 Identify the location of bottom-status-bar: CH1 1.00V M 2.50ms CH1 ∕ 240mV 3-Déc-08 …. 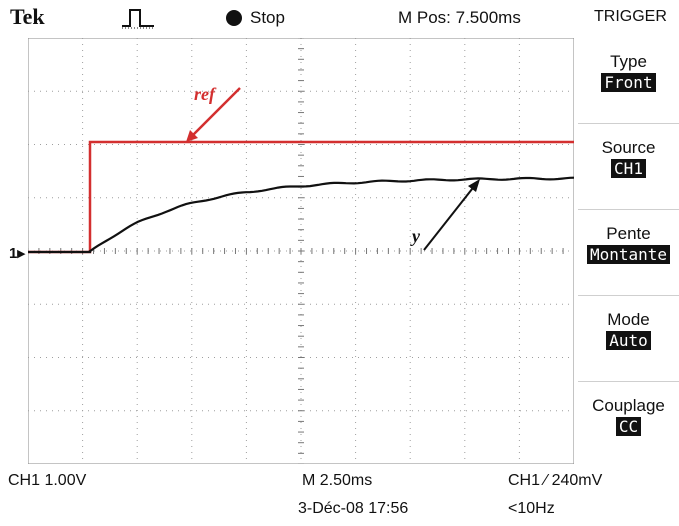
(339, 496).